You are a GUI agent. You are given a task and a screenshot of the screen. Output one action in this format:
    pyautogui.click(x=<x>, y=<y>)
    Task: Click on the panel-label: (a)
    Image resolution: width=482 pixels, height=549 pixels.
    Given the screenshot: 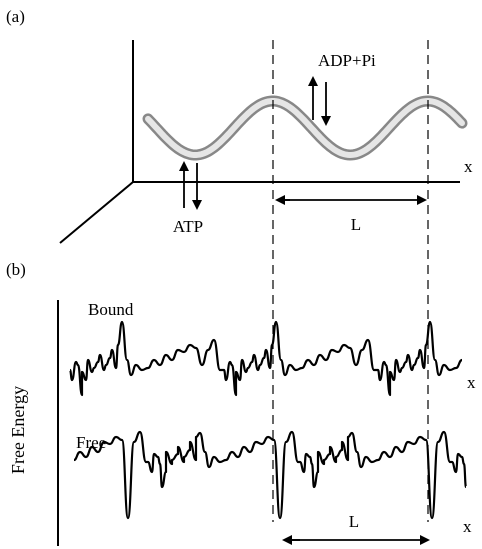 What is the action you would take?
    pyautogui.click(x=15, y=16)
    